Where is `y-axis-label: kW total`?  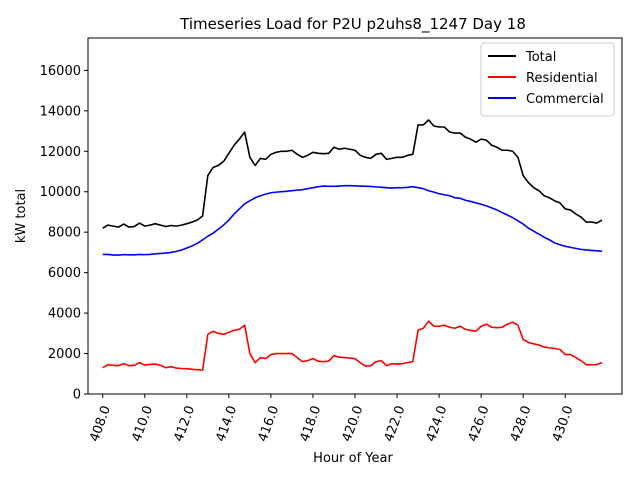
y-axis-label: kW total is located at coordinates (21, 216).